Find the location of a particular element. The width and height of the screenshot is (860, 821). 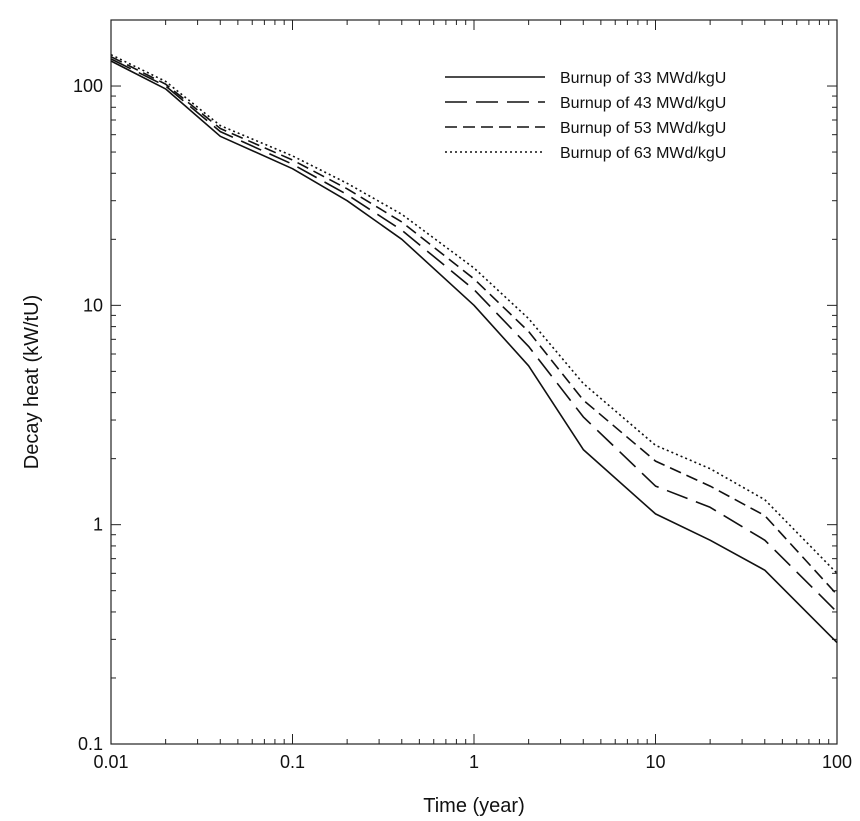

x-tick-label: 100 is located at coordinates (837, 762).